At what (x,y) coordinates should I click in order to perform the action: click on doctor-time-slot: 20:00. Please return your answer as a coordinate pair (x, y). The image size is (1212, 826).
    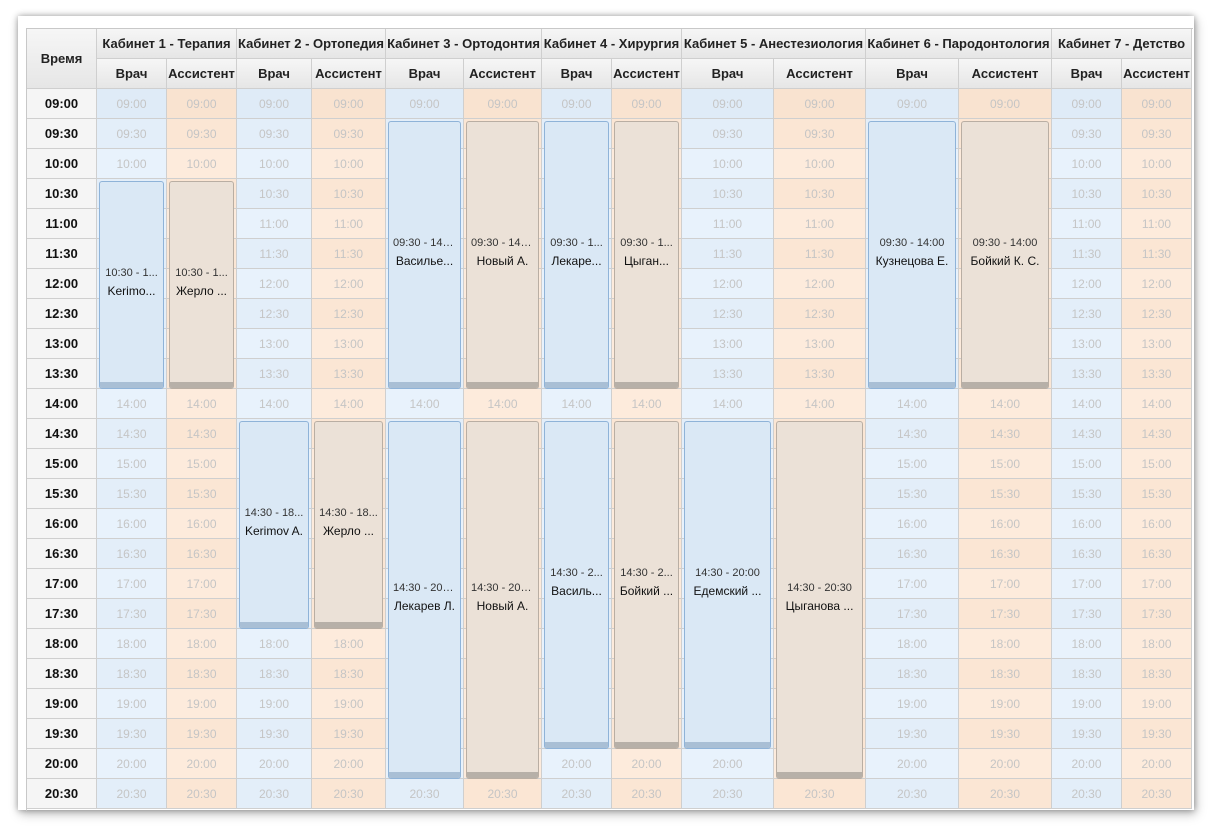
    Looking at the image, I should click on (132, 764).